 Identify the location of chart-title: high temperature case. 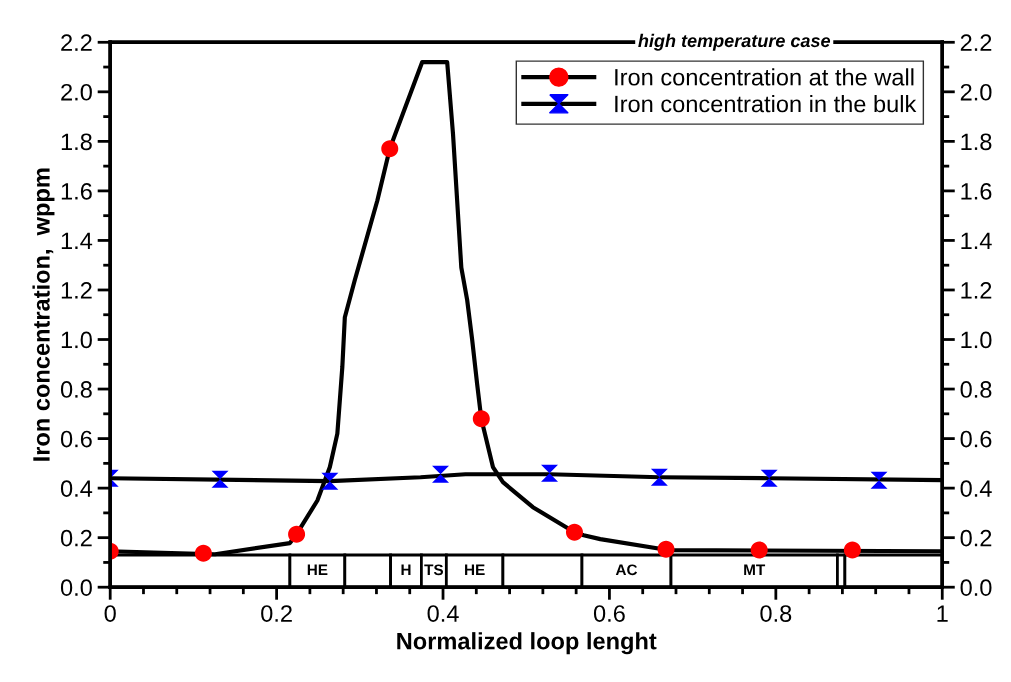
(734, 42).